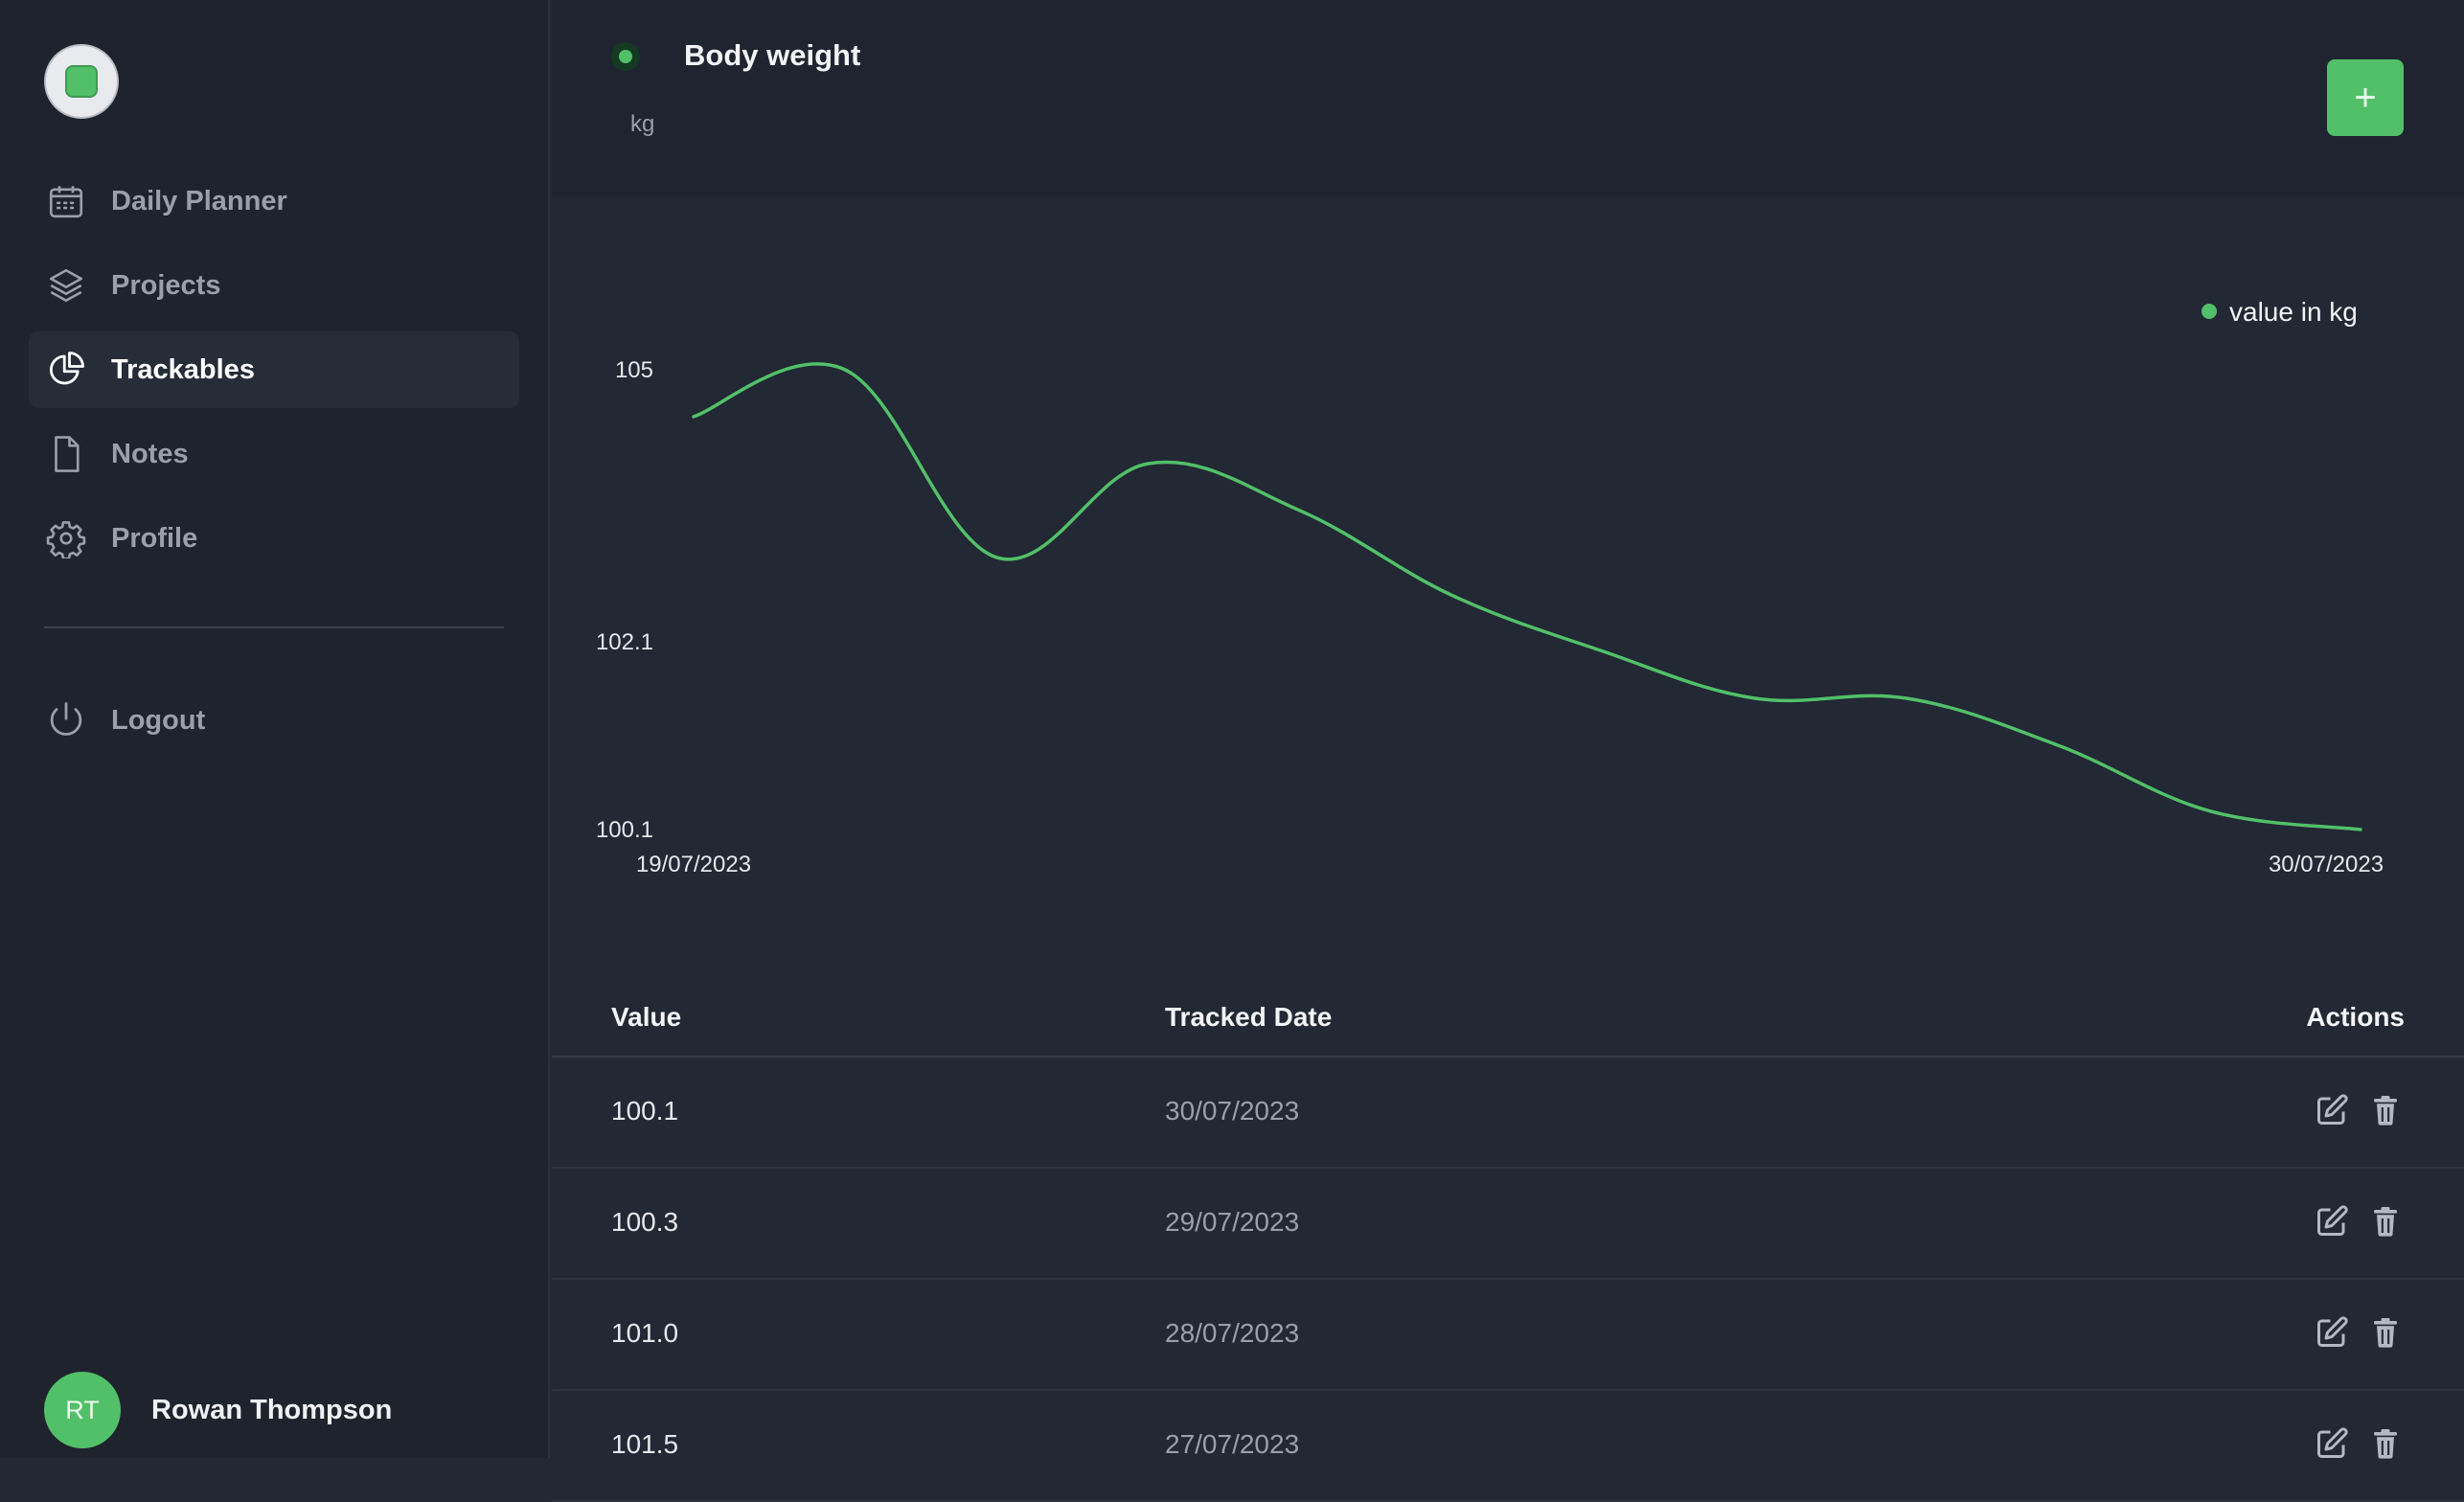 Image resolution: width=2464 pixels, height=1502 pixels. What do you see at coordinates (66, 720) in the screenshot?
I see `power-icon` at bounding box center [66, 720].